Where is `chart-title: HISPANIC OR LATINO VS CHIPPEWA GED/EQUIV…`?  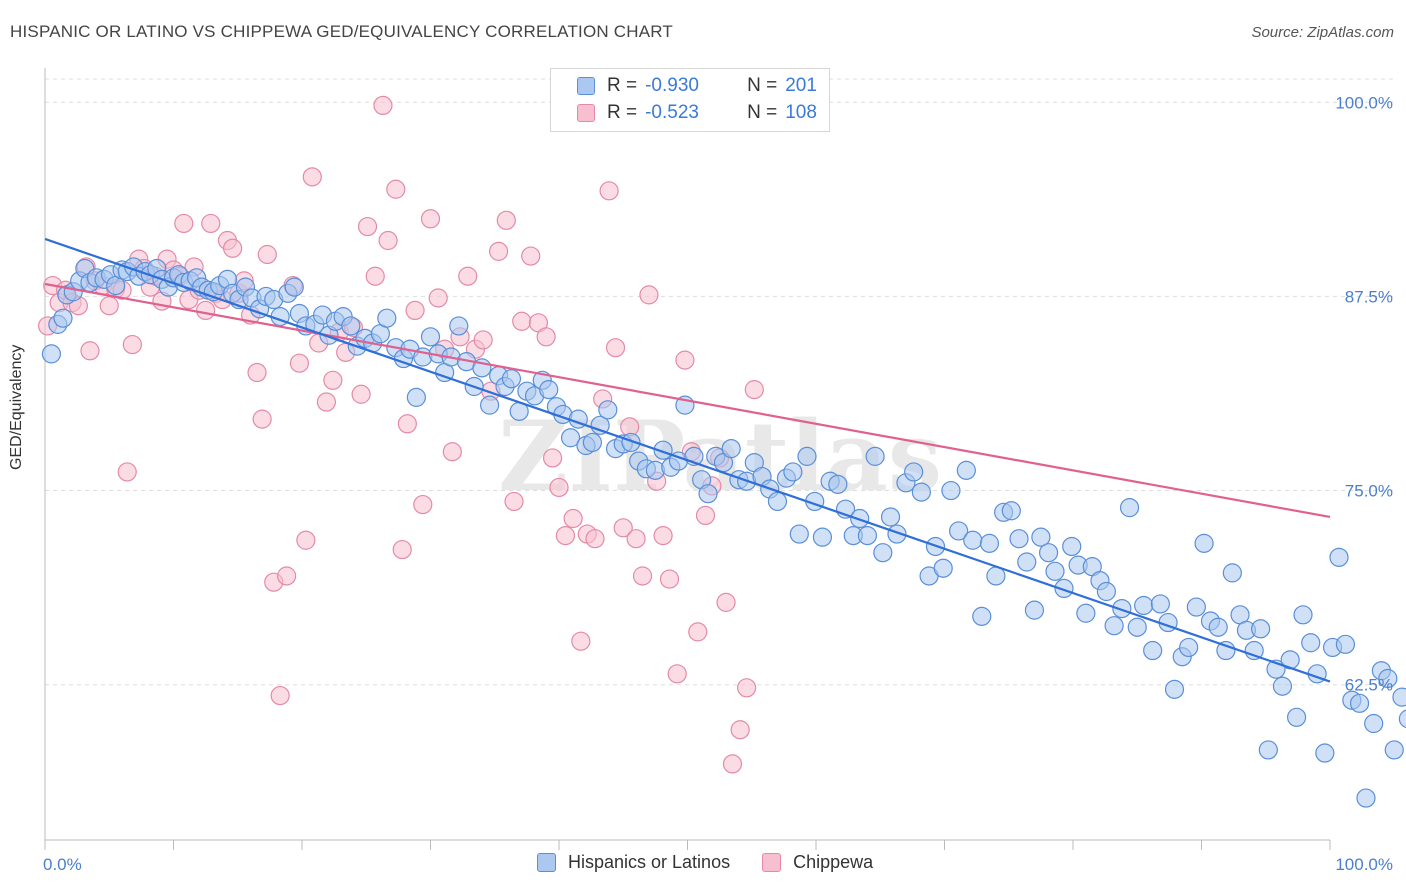
chart-title: HISPANIC OR LATINO VS CHIPPEWA GED/EQUIV… is located at coordinates (342, 31).